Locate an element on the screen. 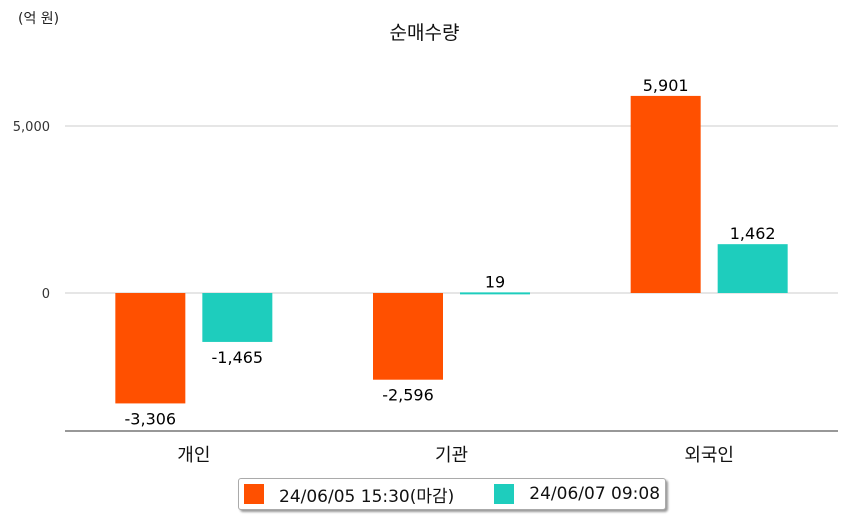 The width and height of the screenshot is (849, 520). x-tick-label: 기관 is located at coordinates (451, 455).